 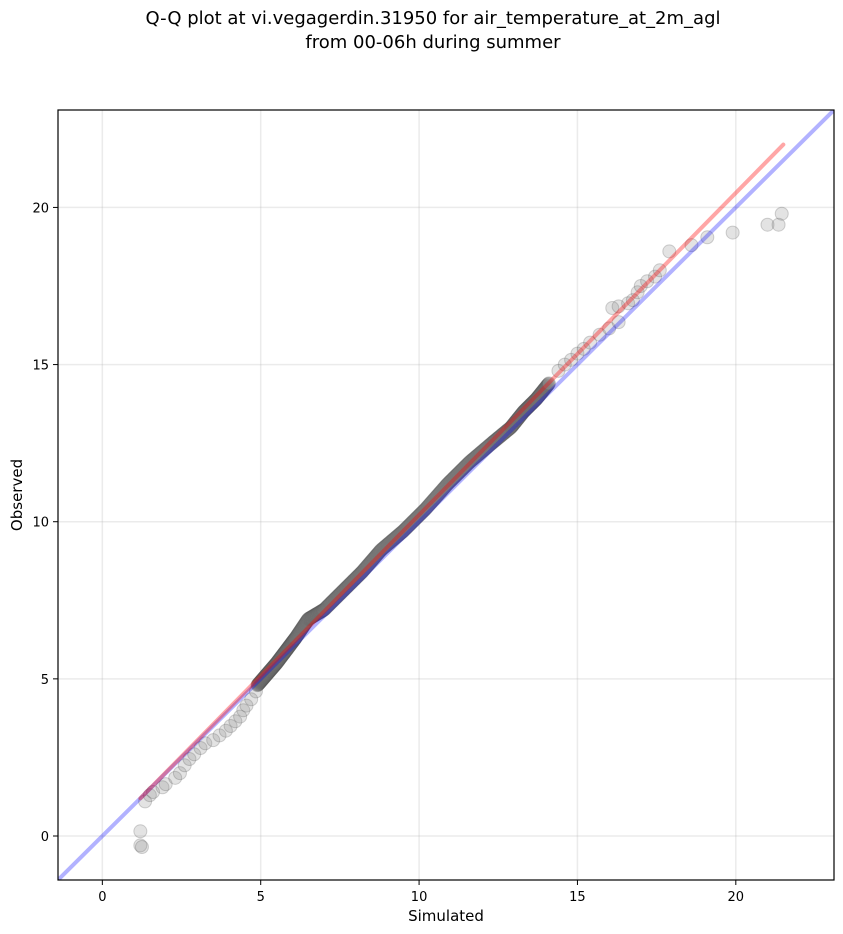 What do you see at coordinates (17, 495) in the screenshot?
I see `y-axis-label: Observed` at bounding box center [17, 495].